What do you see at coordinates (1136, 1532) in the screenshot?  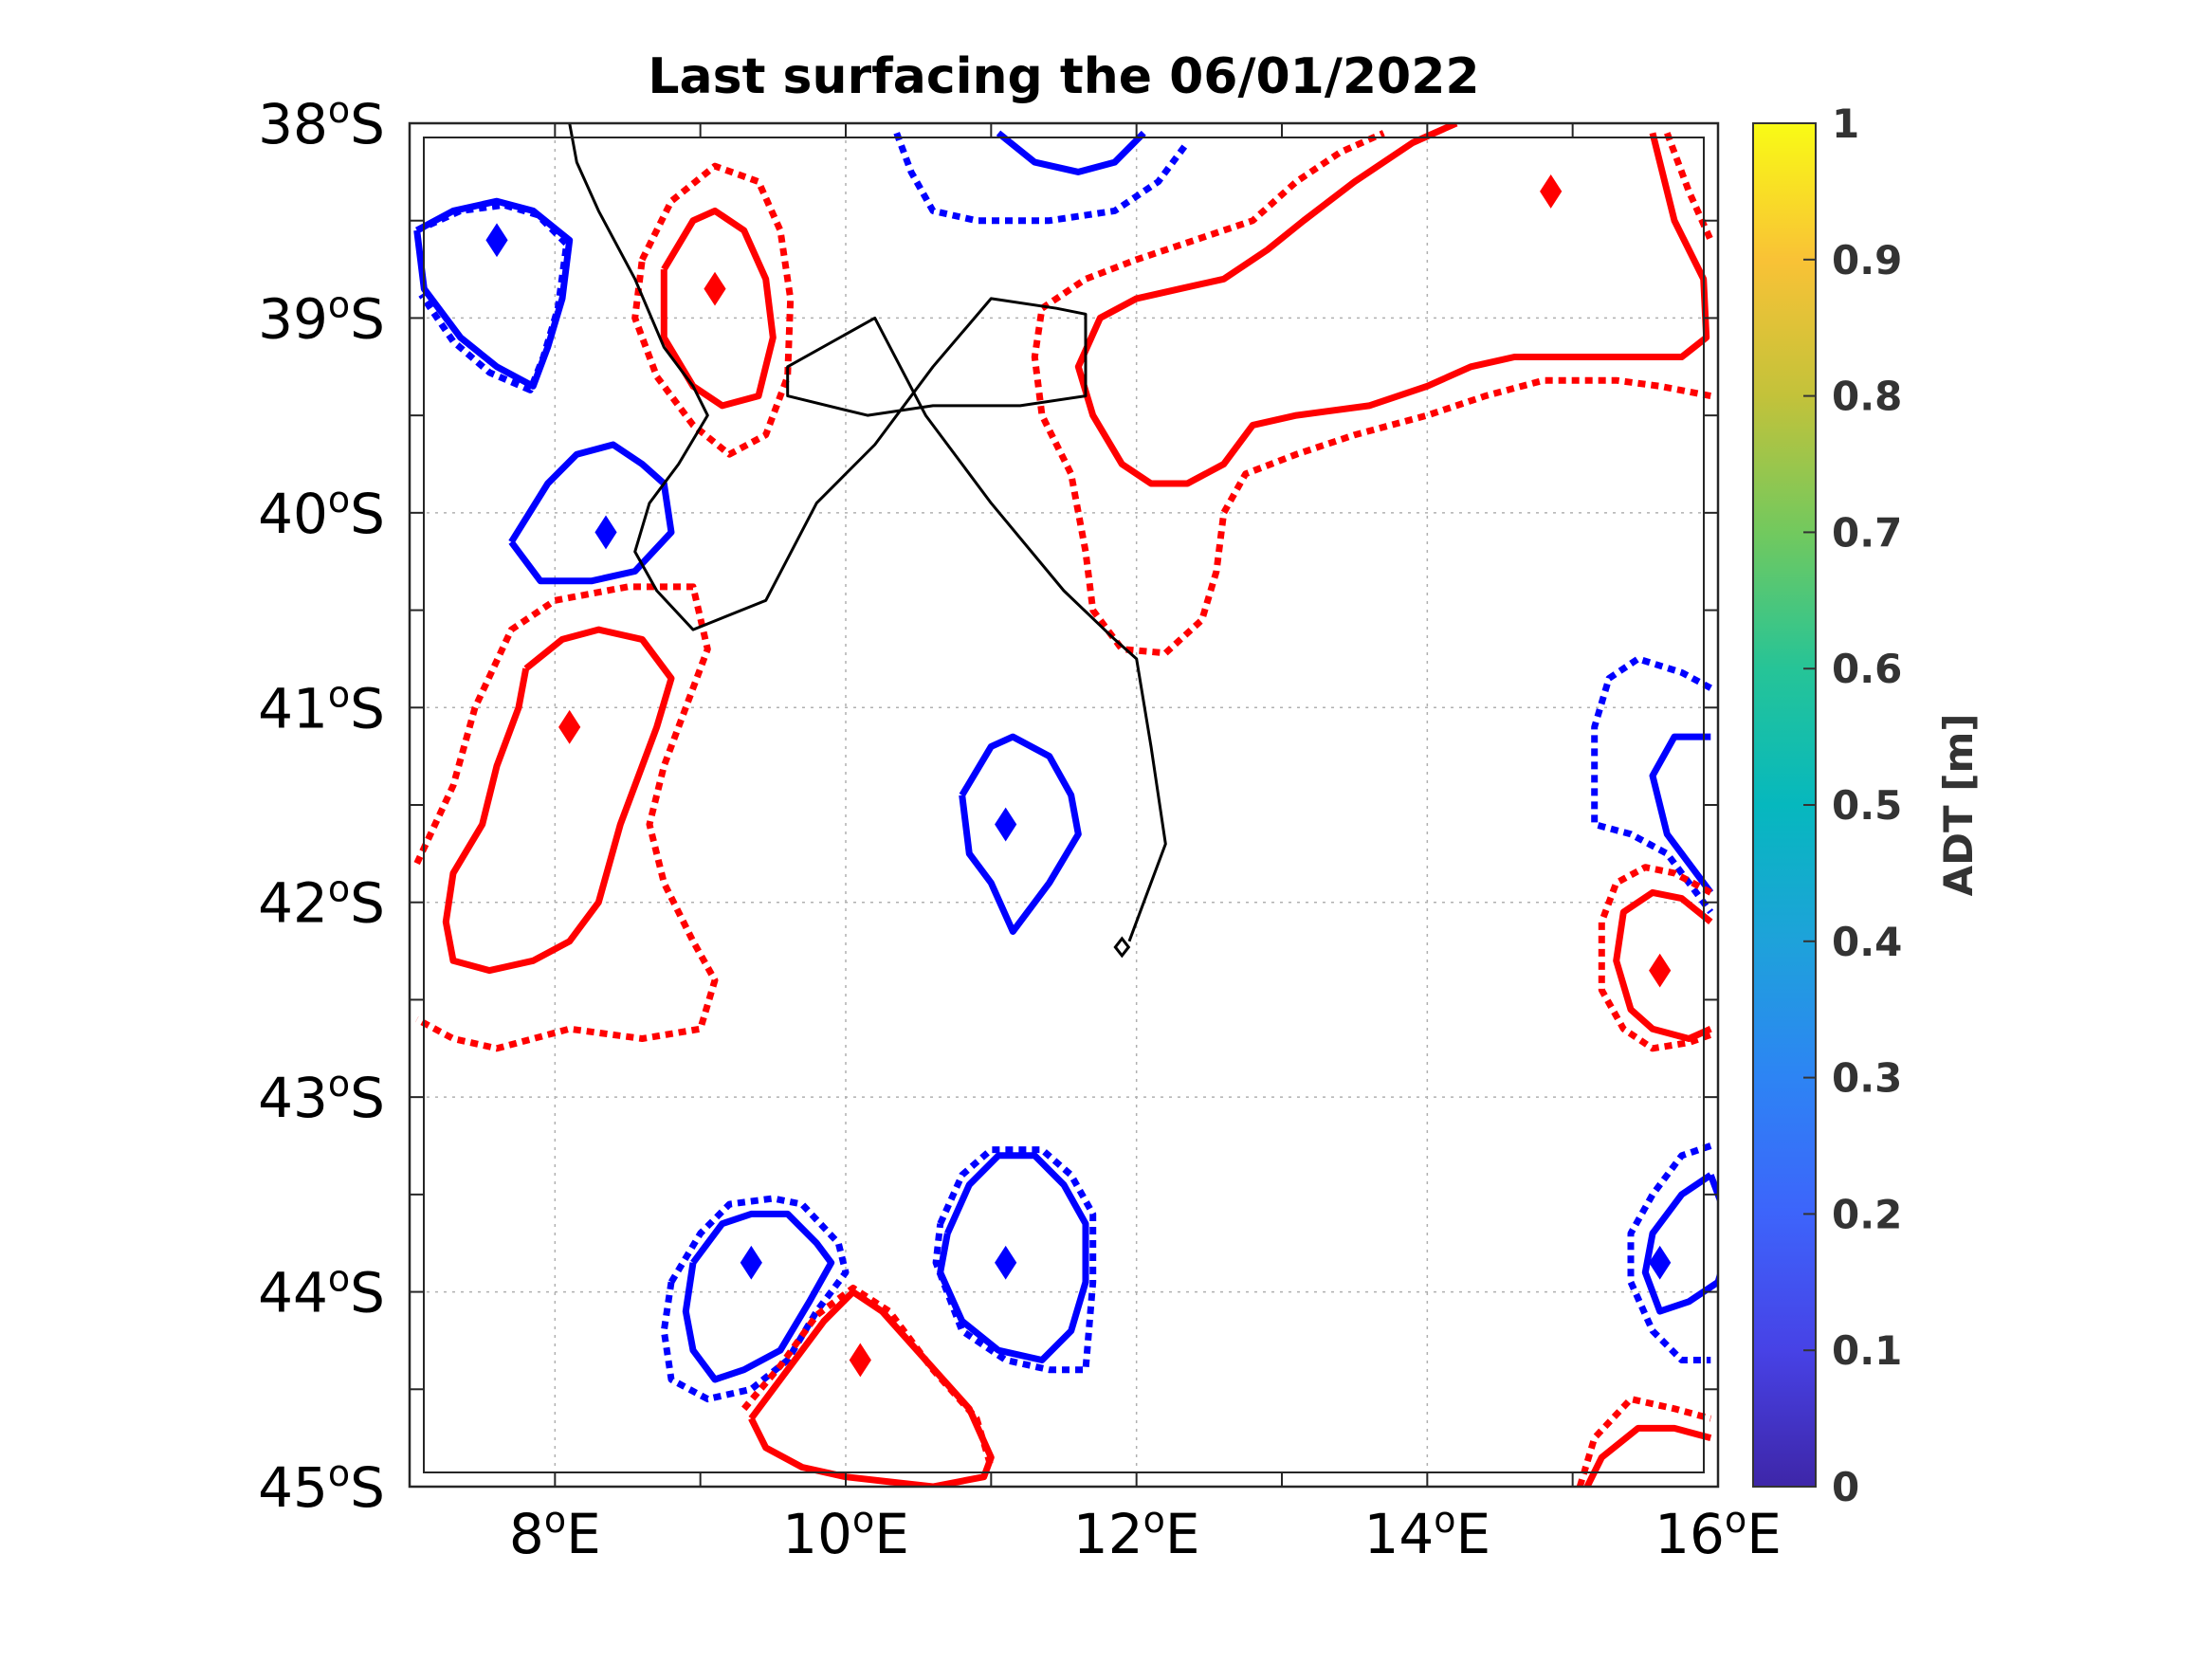 I see `longitude-tick-label: 12oE` at bounding box center [1136, 1532].